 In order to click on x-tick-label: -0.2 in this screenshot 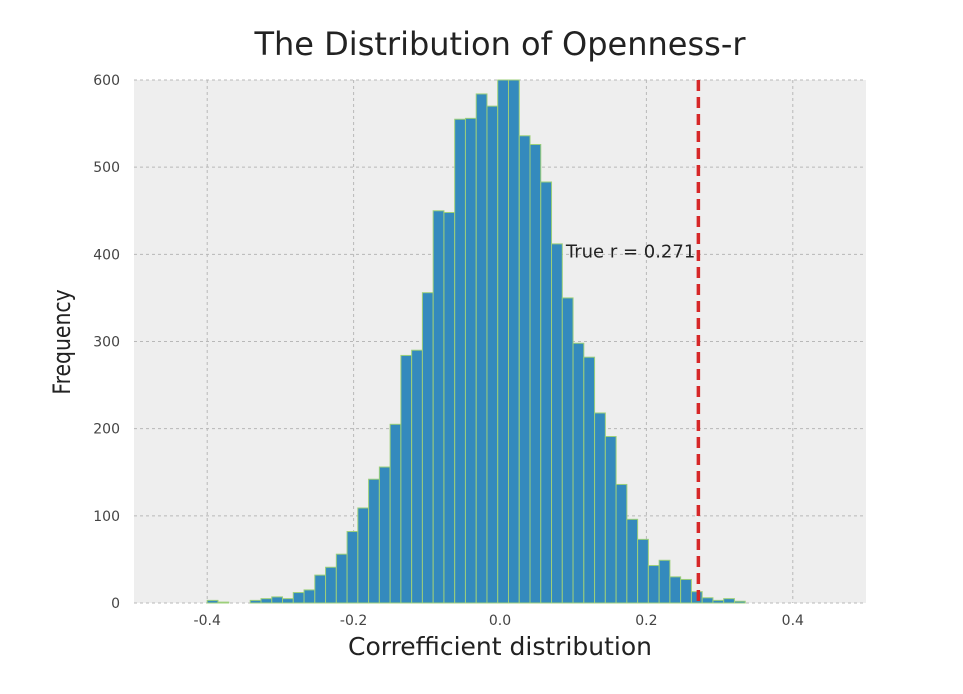, I will do `click(353, 621)`.